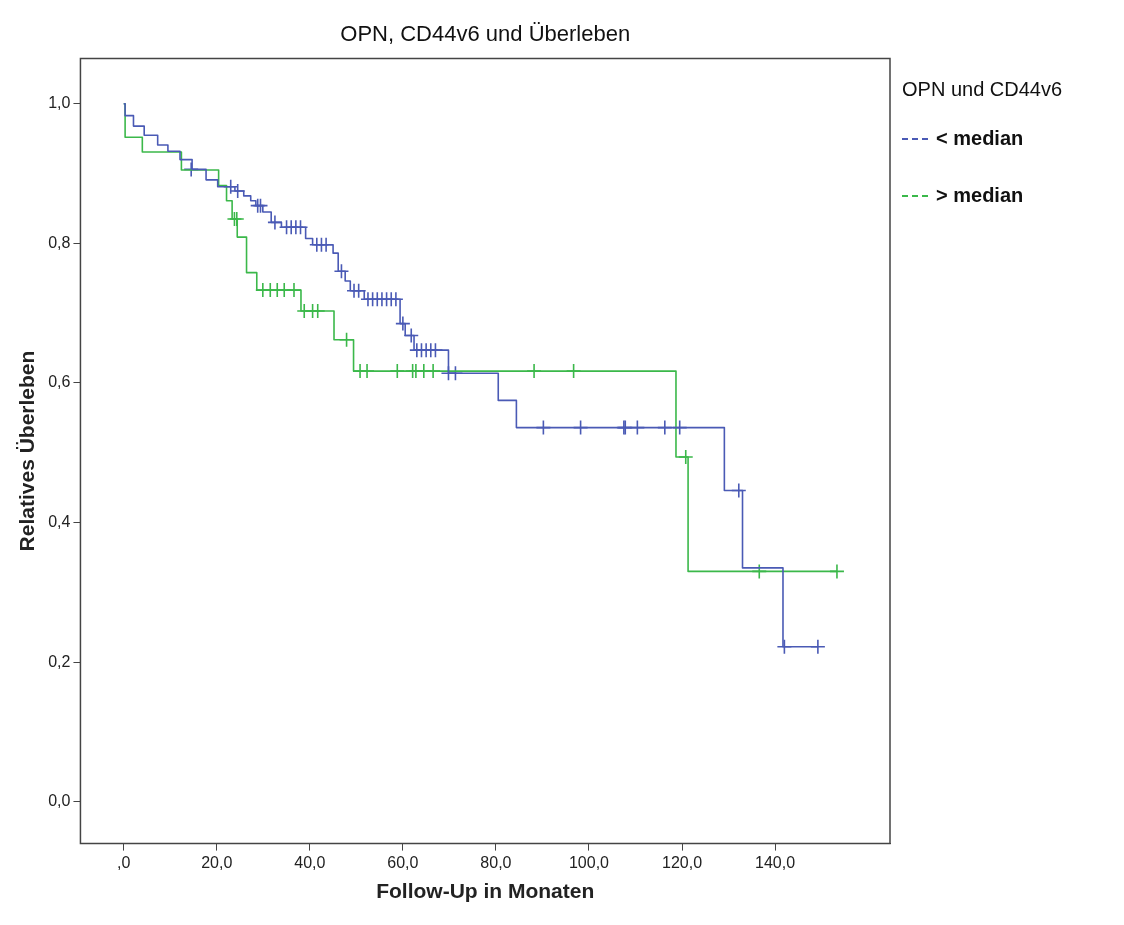 This screenshot has height=925, width=1124. Describe the element at coordinates (310, 862) in the screenshot. I see `x-tick-label: 40,0` at that location.